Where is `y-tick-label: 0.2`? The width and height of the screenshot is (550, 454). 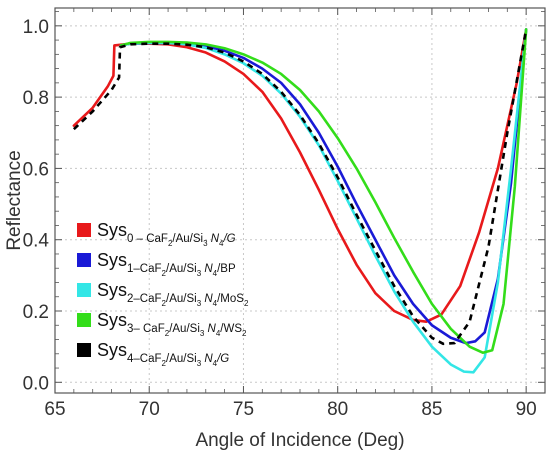
y-tick-label: 0.2 is located at coordinates (36, 312).